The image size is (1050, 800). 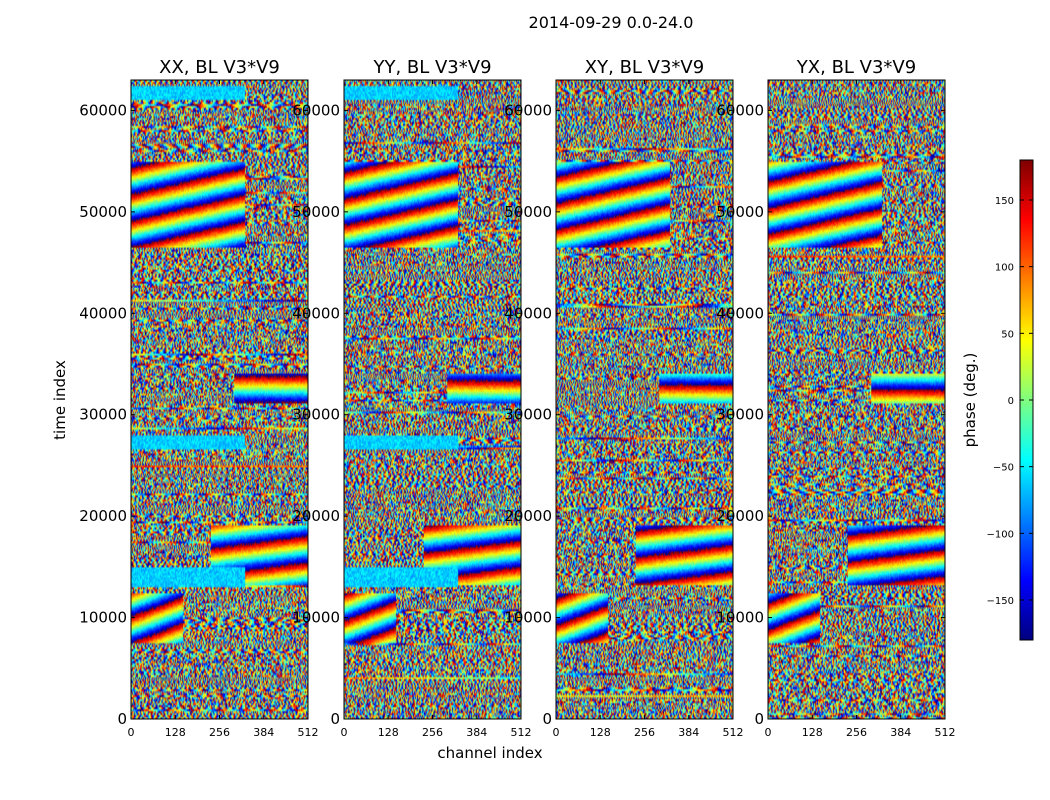 I want to click on colorbar: −150 −100 −50 0 50 100 150, so click(x=1010, y=400).